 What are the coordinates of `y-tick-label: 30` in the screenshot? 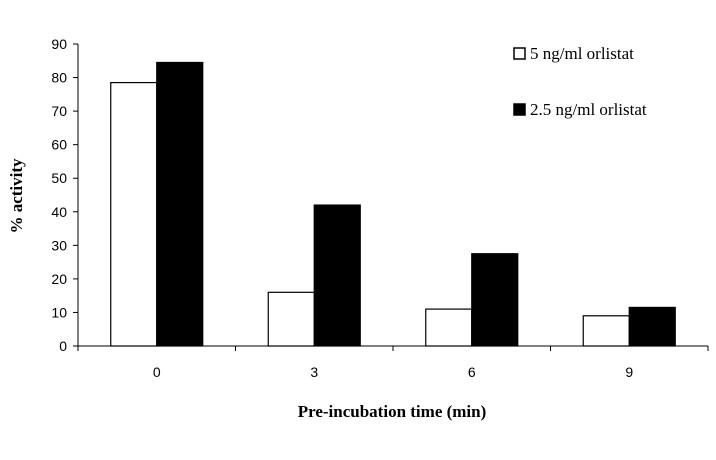 It's located at (59, 245).